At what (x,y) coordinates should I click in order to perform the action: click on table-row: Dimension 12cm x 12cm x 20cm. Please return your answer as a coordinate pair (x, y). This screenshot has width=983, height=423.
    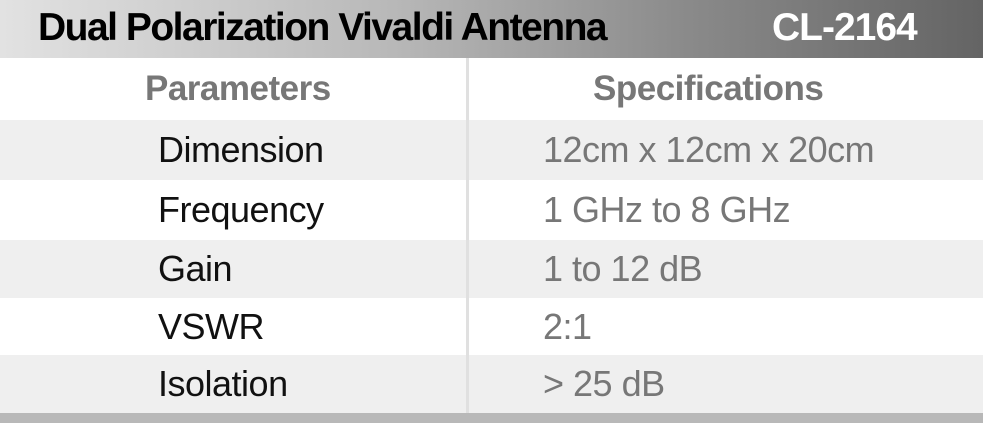
    Looking at the image, I should click on (491, 150).